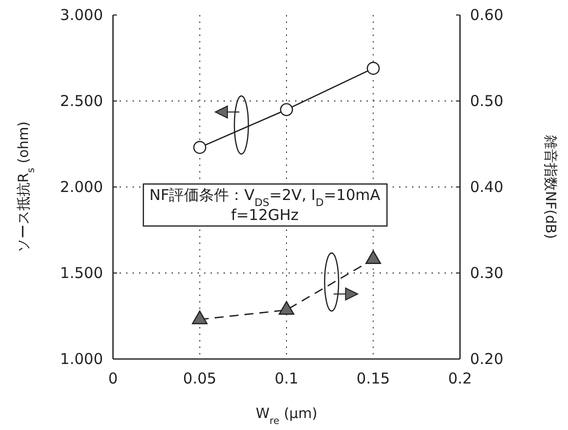  What do you see at coordinates (81, 359) in the screenshot?
I see `y-tick-label: 1.000` at bounding box center [81, 359].